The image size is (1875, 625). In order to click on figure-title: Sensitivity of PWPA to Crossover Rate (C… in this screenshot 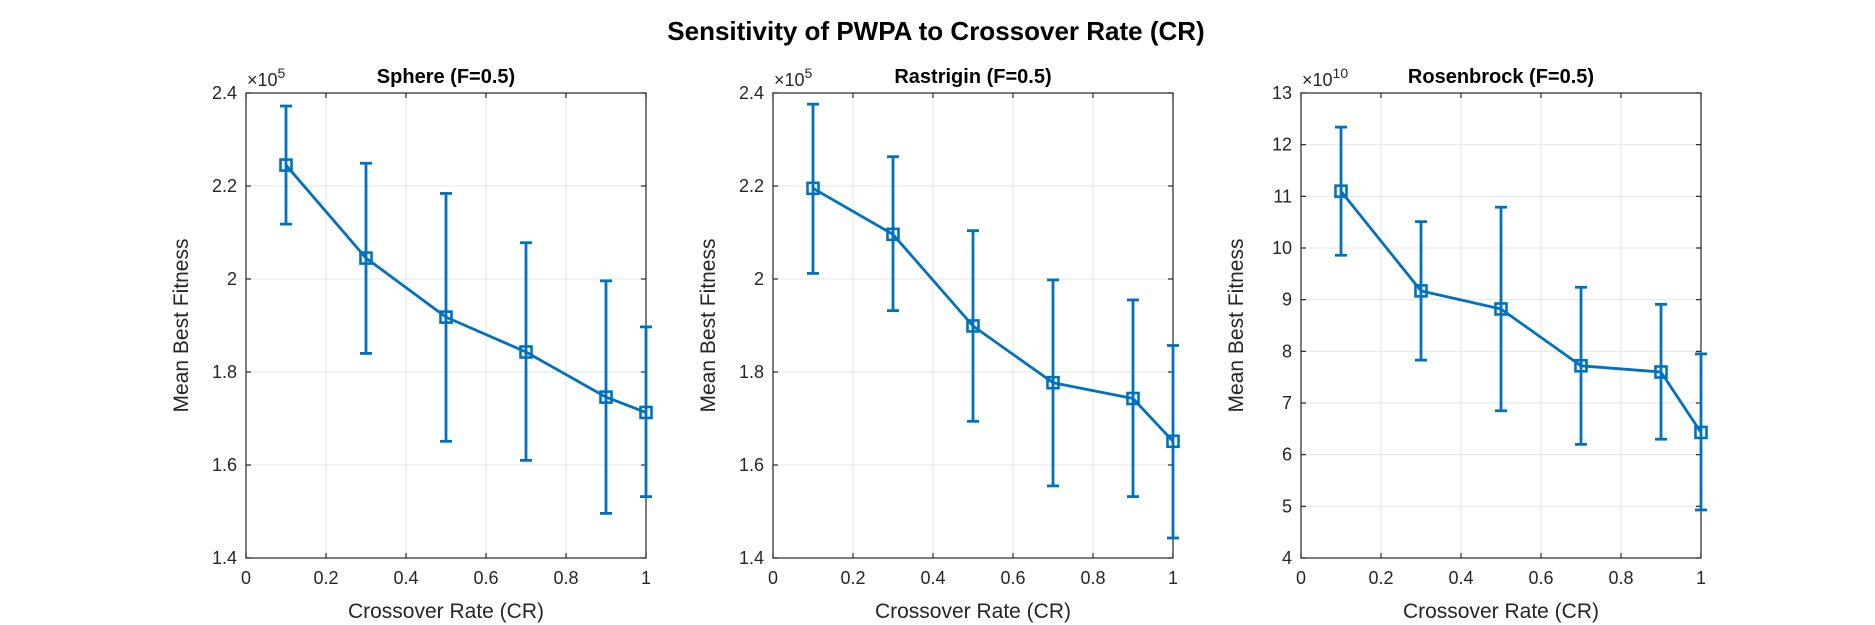, I will do `click(935, 31)`.